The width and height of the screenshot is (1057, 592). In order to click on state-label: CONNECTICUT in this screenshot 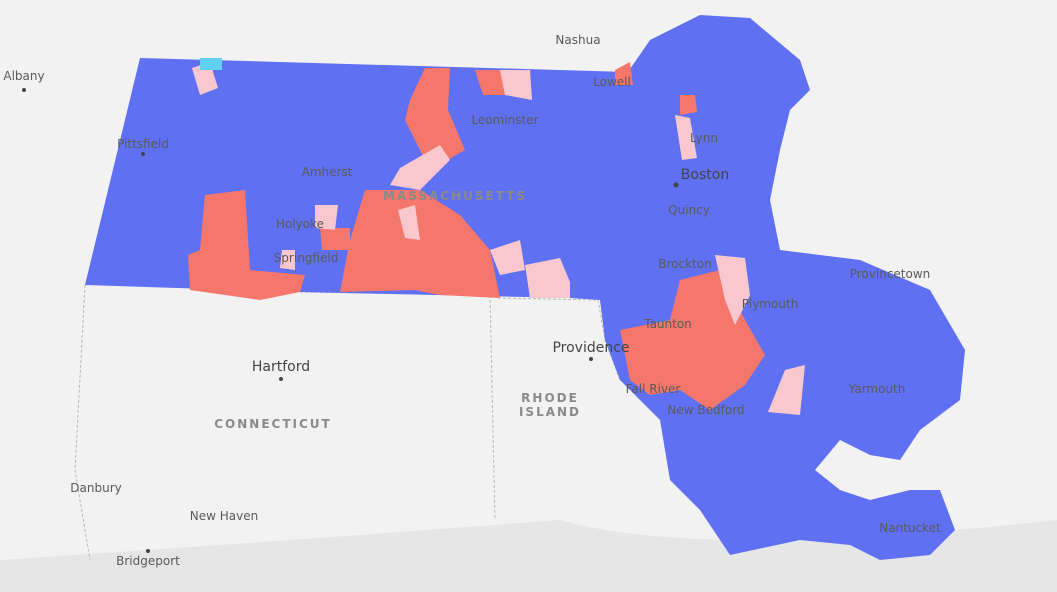, I will do `click(272, 424)`.